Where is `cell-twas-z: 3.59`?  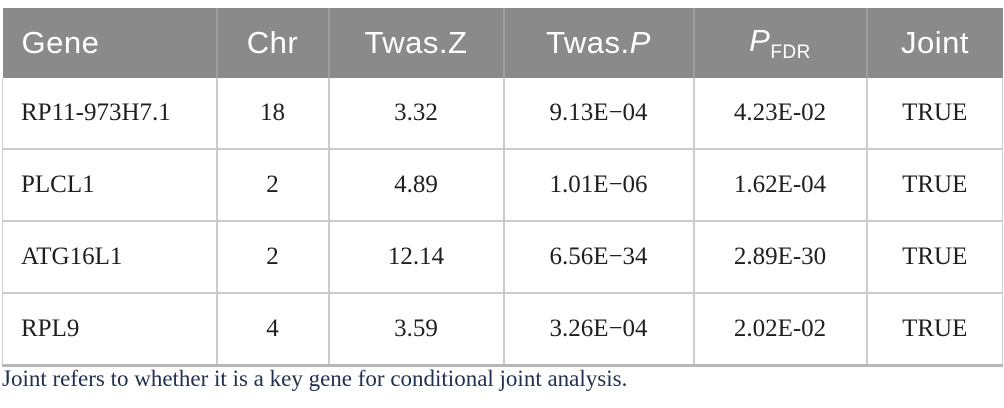 cell-twas-z: 3.59 is located at coordinates (416, 329).